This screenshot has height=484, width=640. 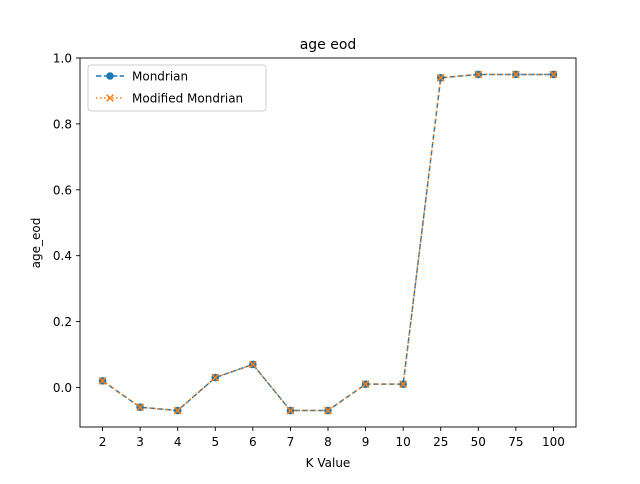 What do you see at coordinates (291, 442) in the screenshot?
I see `x-tick-label: 7` at bounding box center [291, 442].